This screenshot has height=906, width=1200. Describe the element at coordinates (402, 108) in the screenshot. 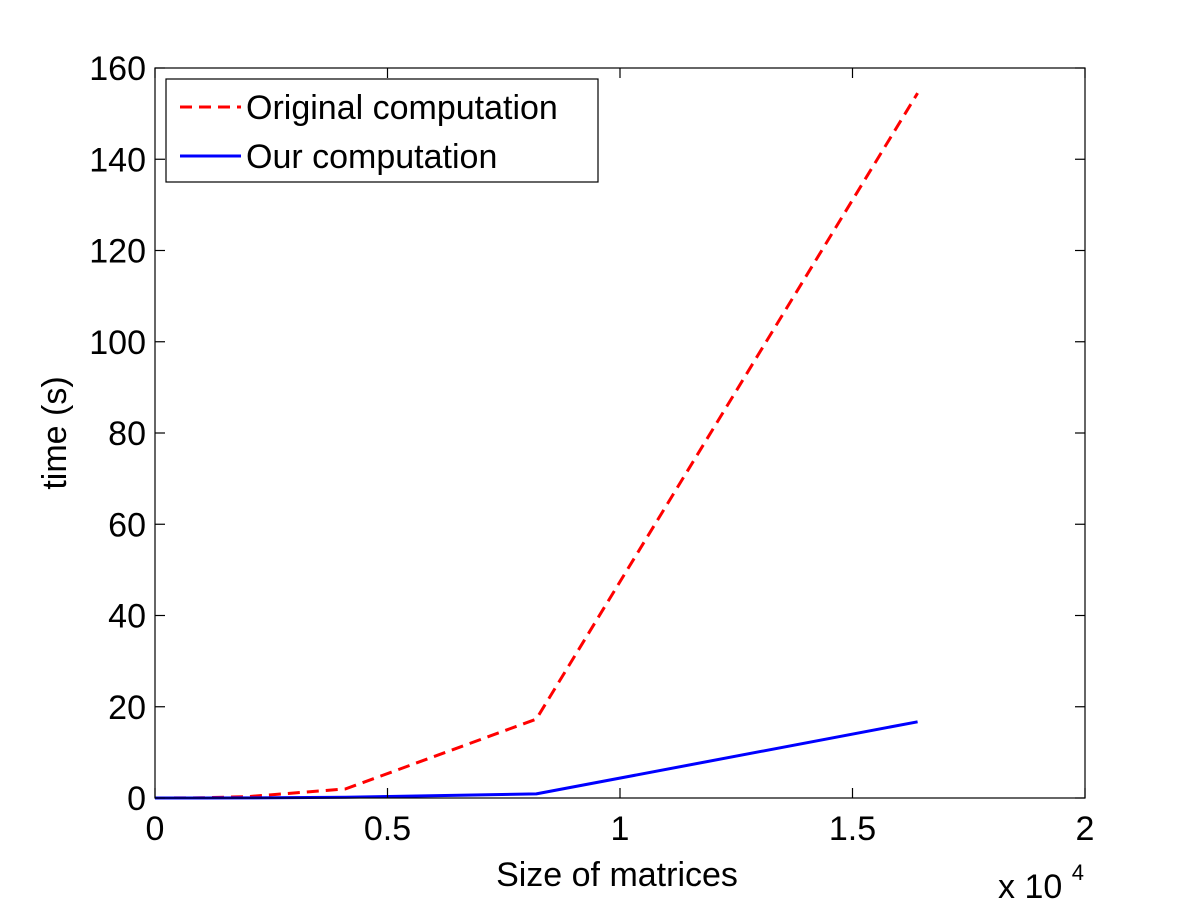

I see `legend-label-original-computation: Original computation` at that location.